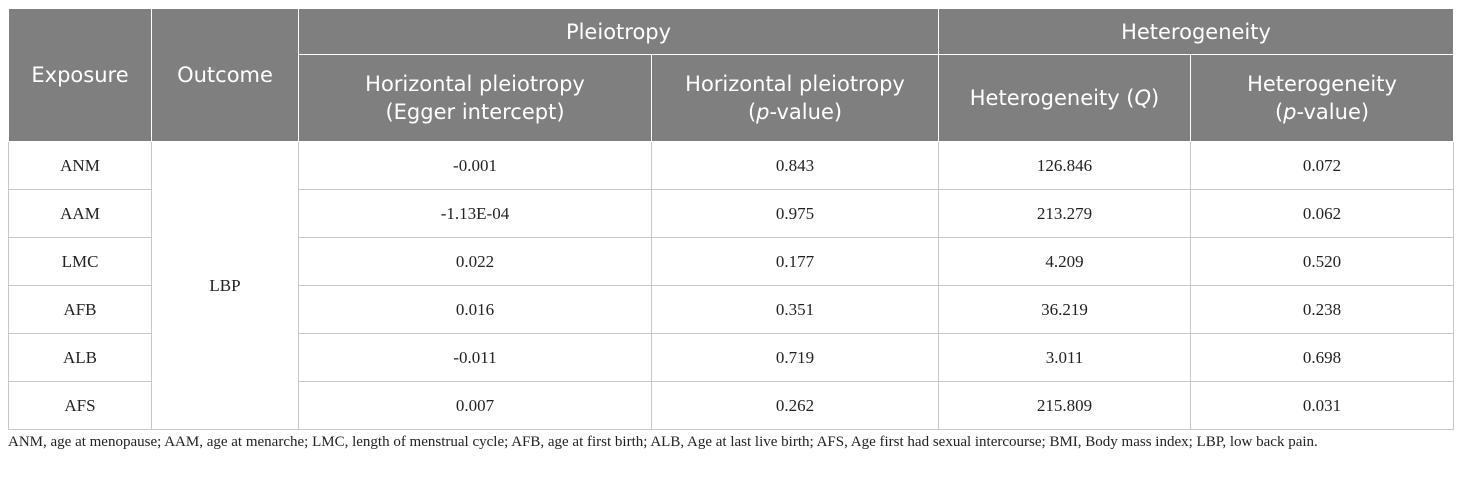 This screenshot has height=493, width=1460. What do you see at coordinates (80, 165) in the screenshot?
I see `cell-exposure: ANM` at bounding box center [80, 165].